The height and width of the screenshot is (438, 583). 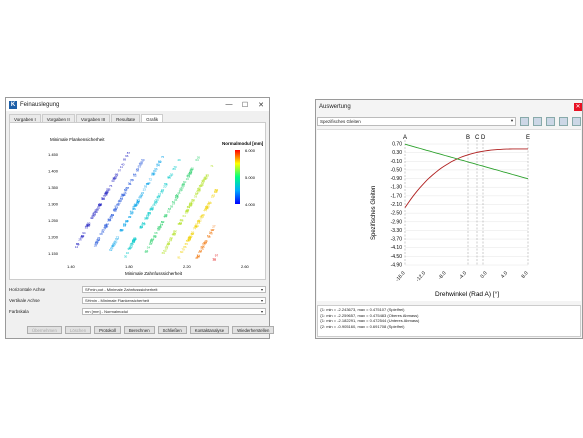 What do you see at coordinates (197, 258) in the screenshot?
I see `scatter-point: 45` at bounding box center [197, 258].